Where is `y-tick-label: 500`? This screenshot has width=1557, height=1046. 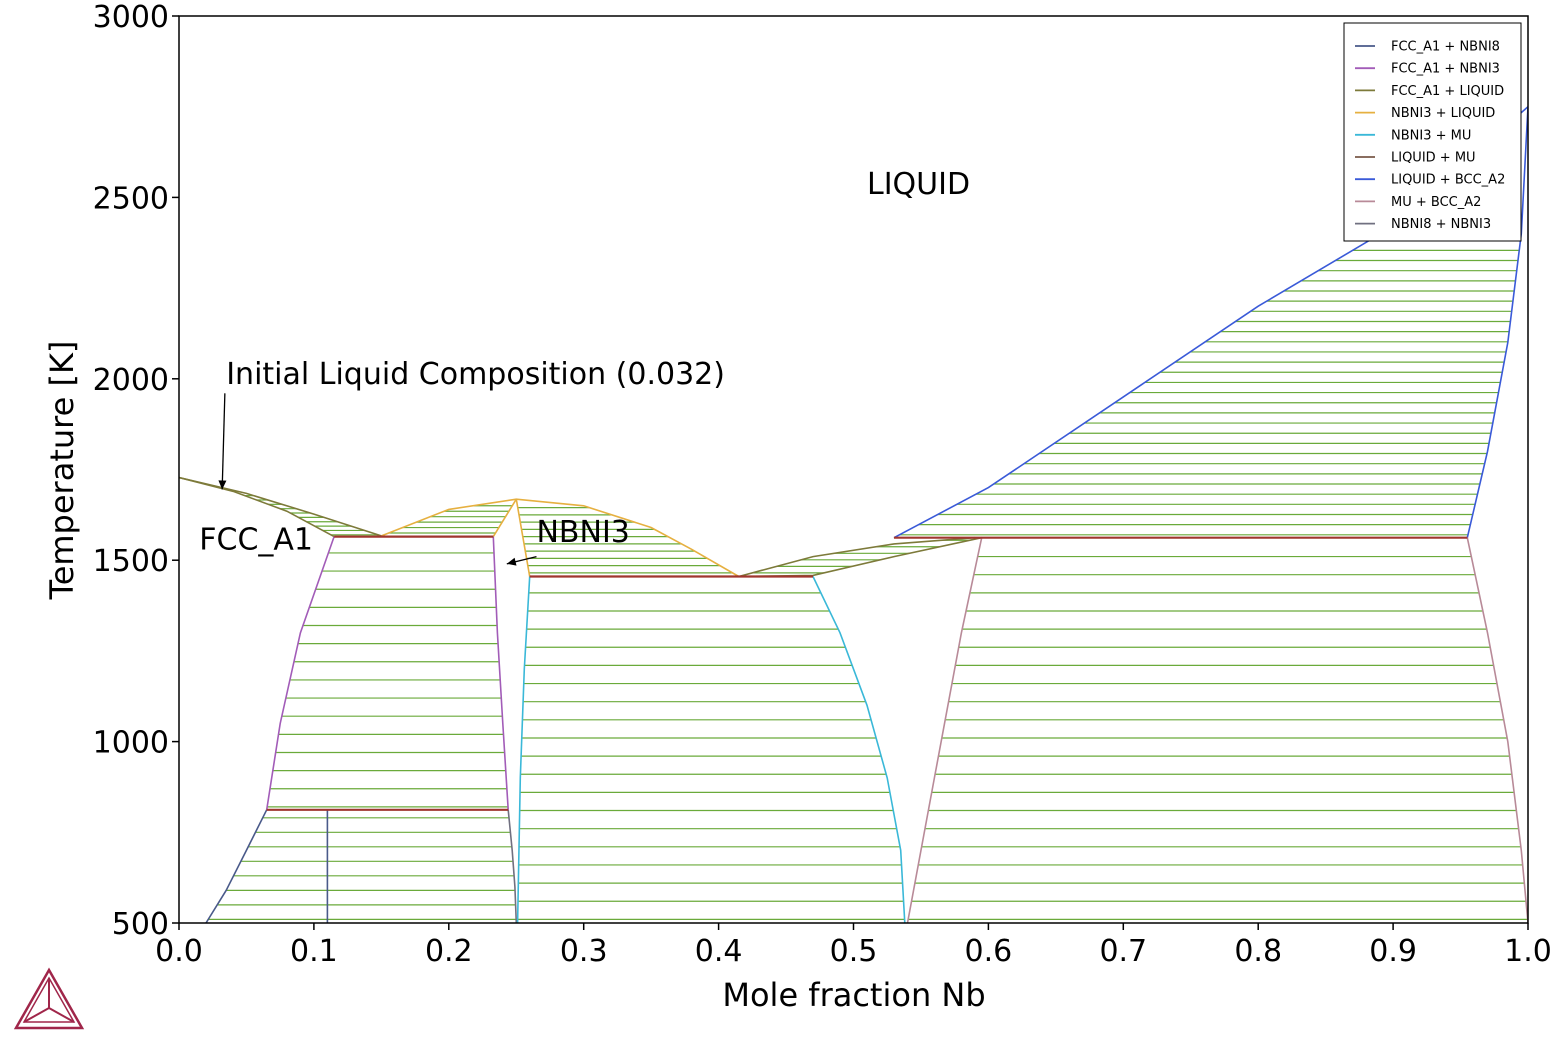
y-tick-label: 500 is located at coordinates (140, 924).